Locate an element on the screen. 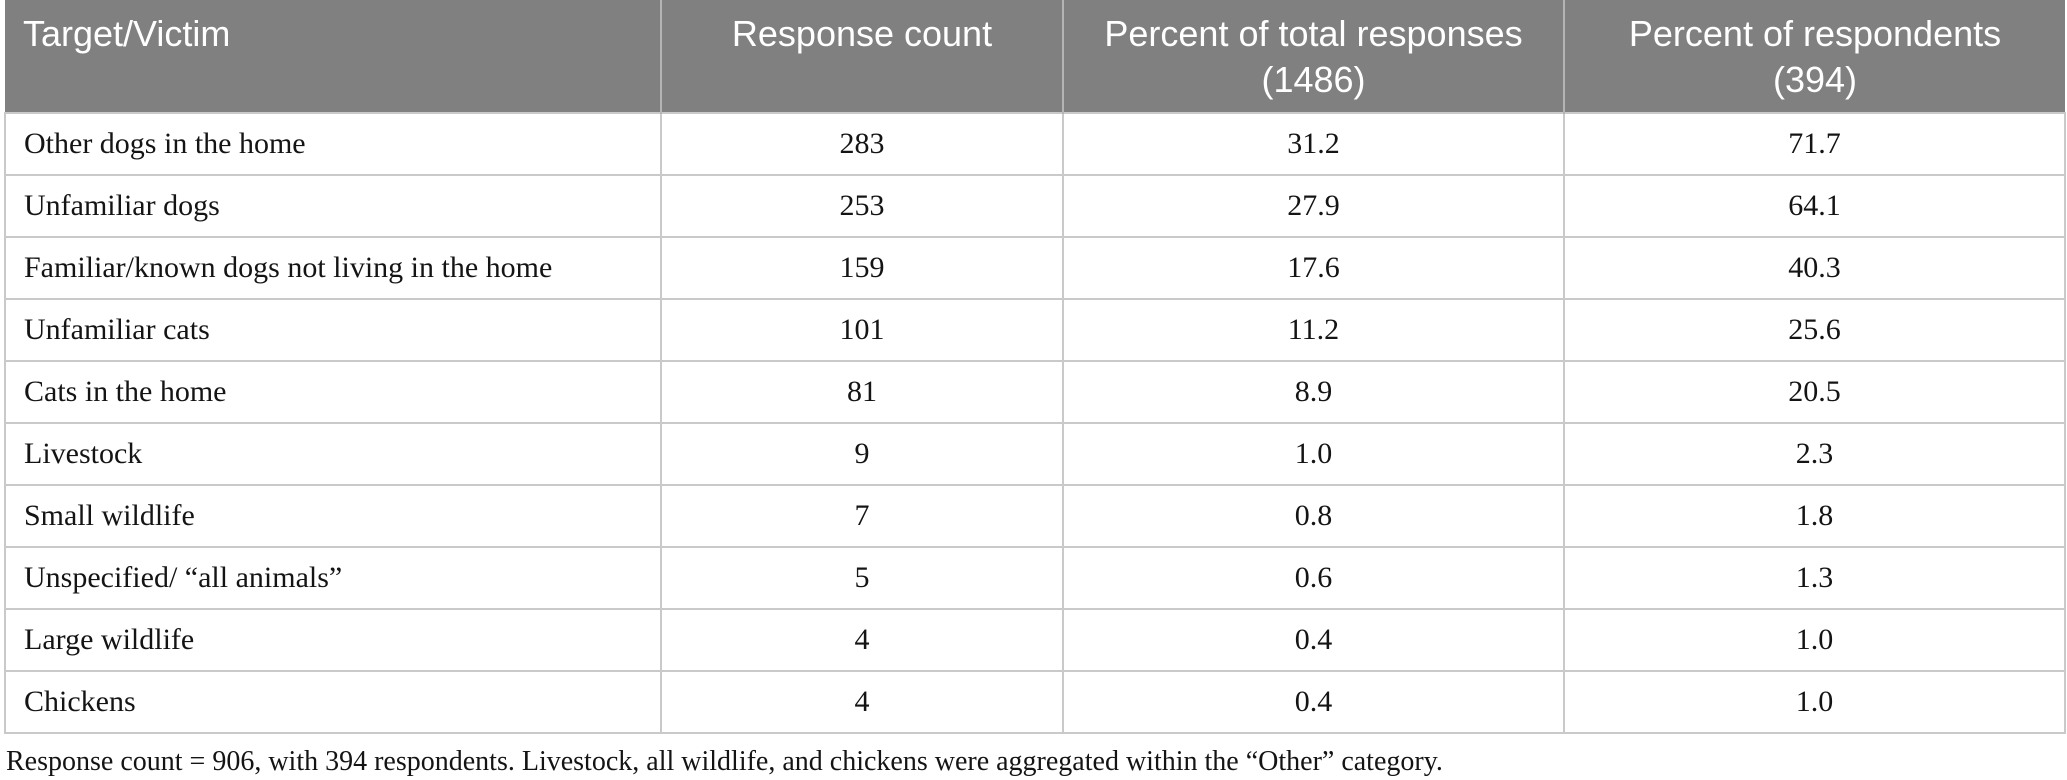 The width and height of the screenshot is (2067, 780). response-count-cell: 159 is located at coordinates (862, 268).